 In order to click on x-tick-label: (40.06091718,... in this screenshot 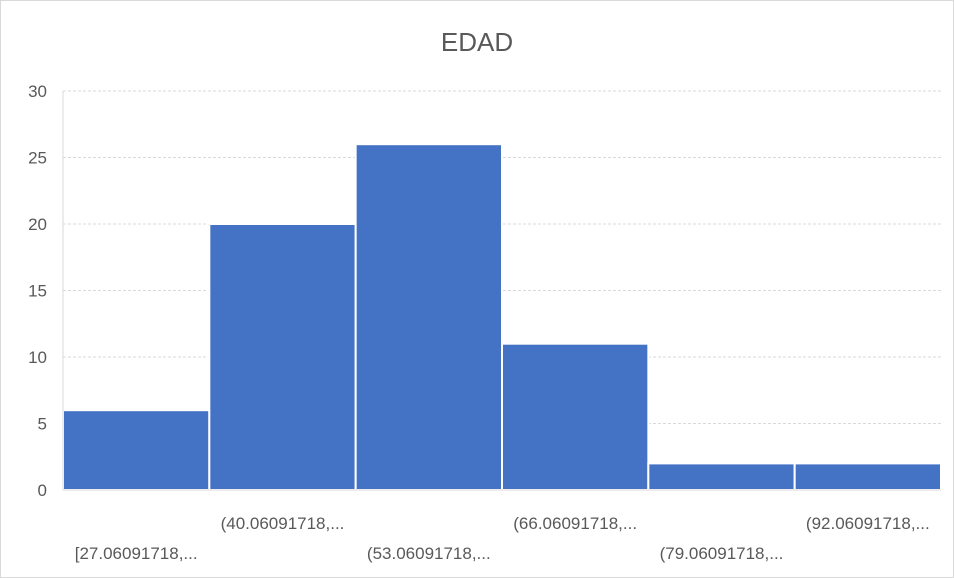, I will do `click(283, 523)`.